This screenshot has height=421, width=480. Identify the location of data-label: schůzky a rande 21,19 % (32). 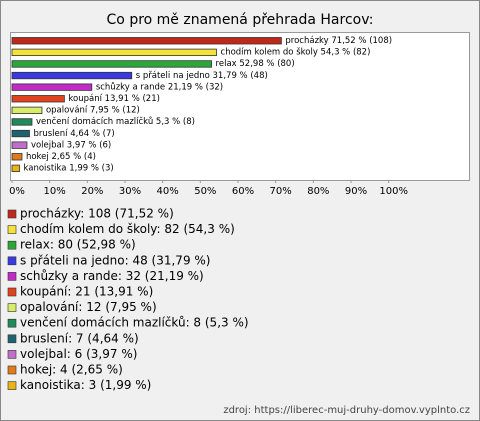
(159, 86).